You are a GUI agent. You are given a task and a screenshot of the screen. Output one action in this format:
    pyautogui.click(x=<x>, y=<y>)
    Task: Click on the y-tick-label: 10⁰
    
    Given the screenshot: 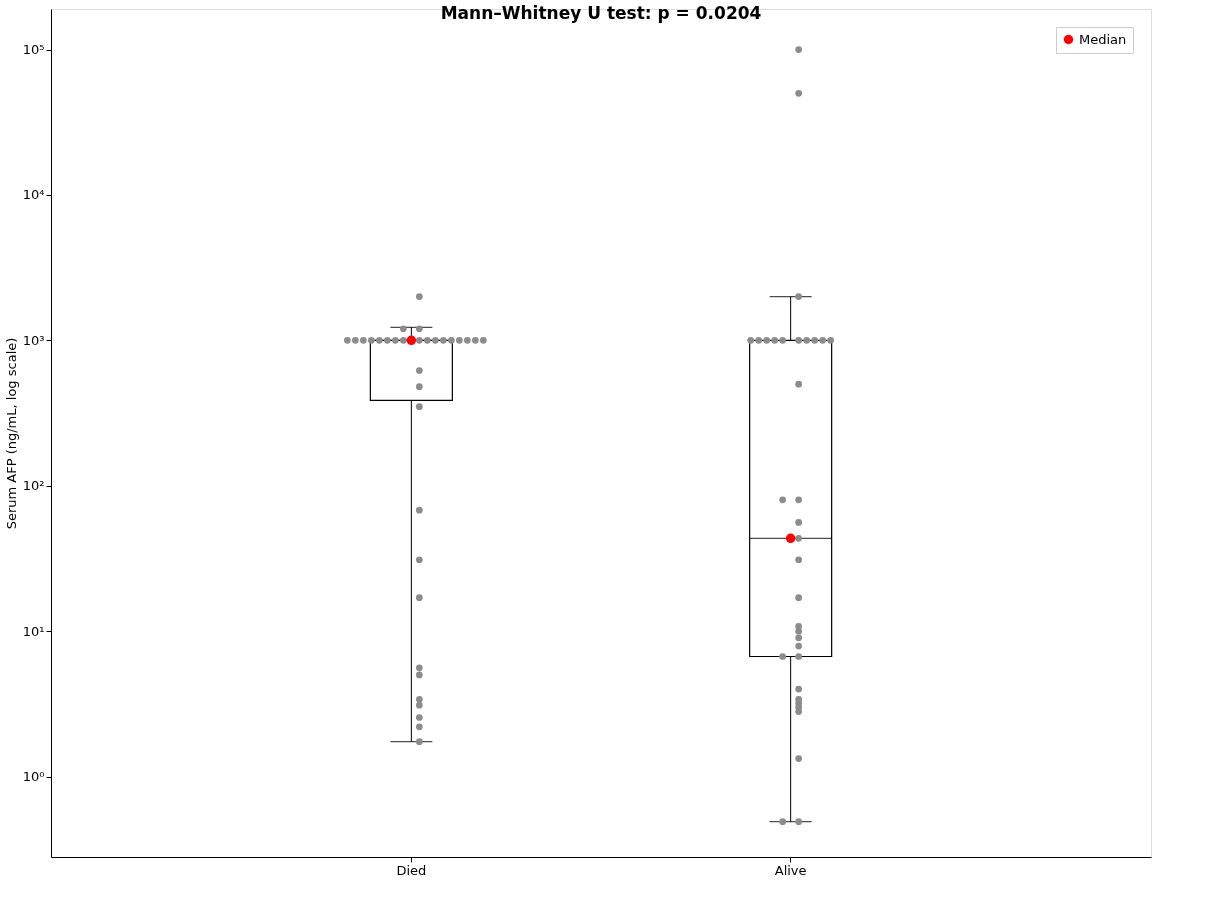 What is the action you would take?
    pyautogui.click(x=33, y=777)
    